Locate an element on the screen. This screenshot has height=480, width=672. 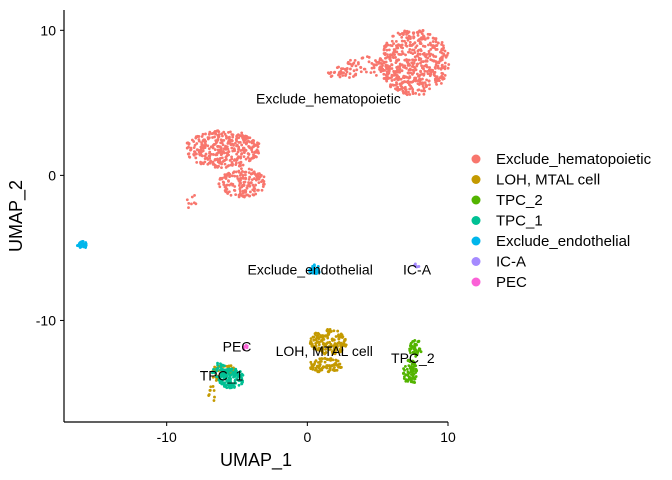
cluster-label: Exclude_endothelial is located at coordinates (309, 270).